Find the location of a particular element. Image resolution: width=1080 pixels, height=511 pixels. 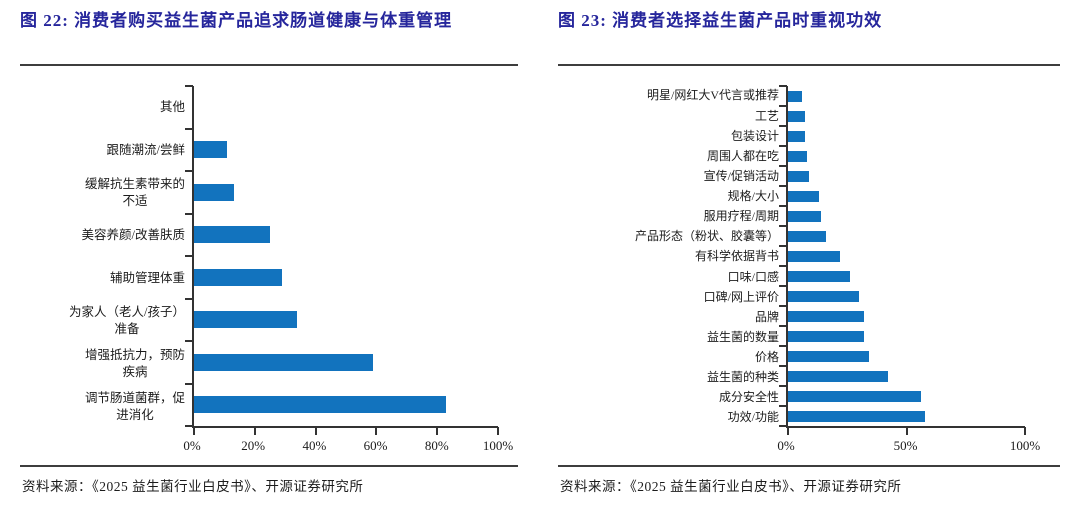

category-label-text: 周围人都在吃 is located at coordinates (742, 155).